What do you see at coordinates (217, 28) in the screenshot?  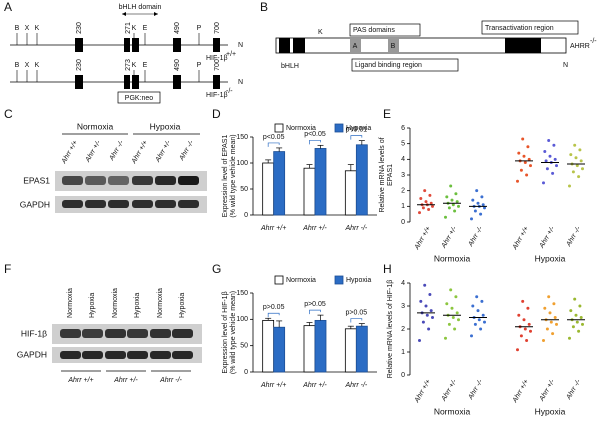 I see `site-label: 700` at bounding box center [217, 28].